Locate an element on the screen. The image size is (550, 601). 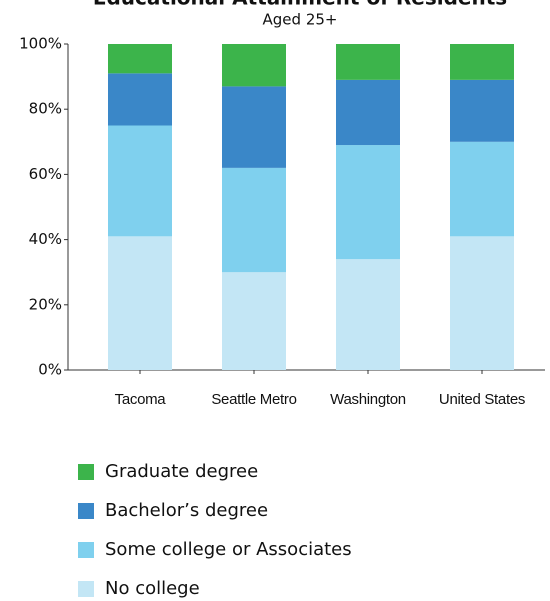
chart-subtitle: Aged 25+ is located at coordinates (300, 20).